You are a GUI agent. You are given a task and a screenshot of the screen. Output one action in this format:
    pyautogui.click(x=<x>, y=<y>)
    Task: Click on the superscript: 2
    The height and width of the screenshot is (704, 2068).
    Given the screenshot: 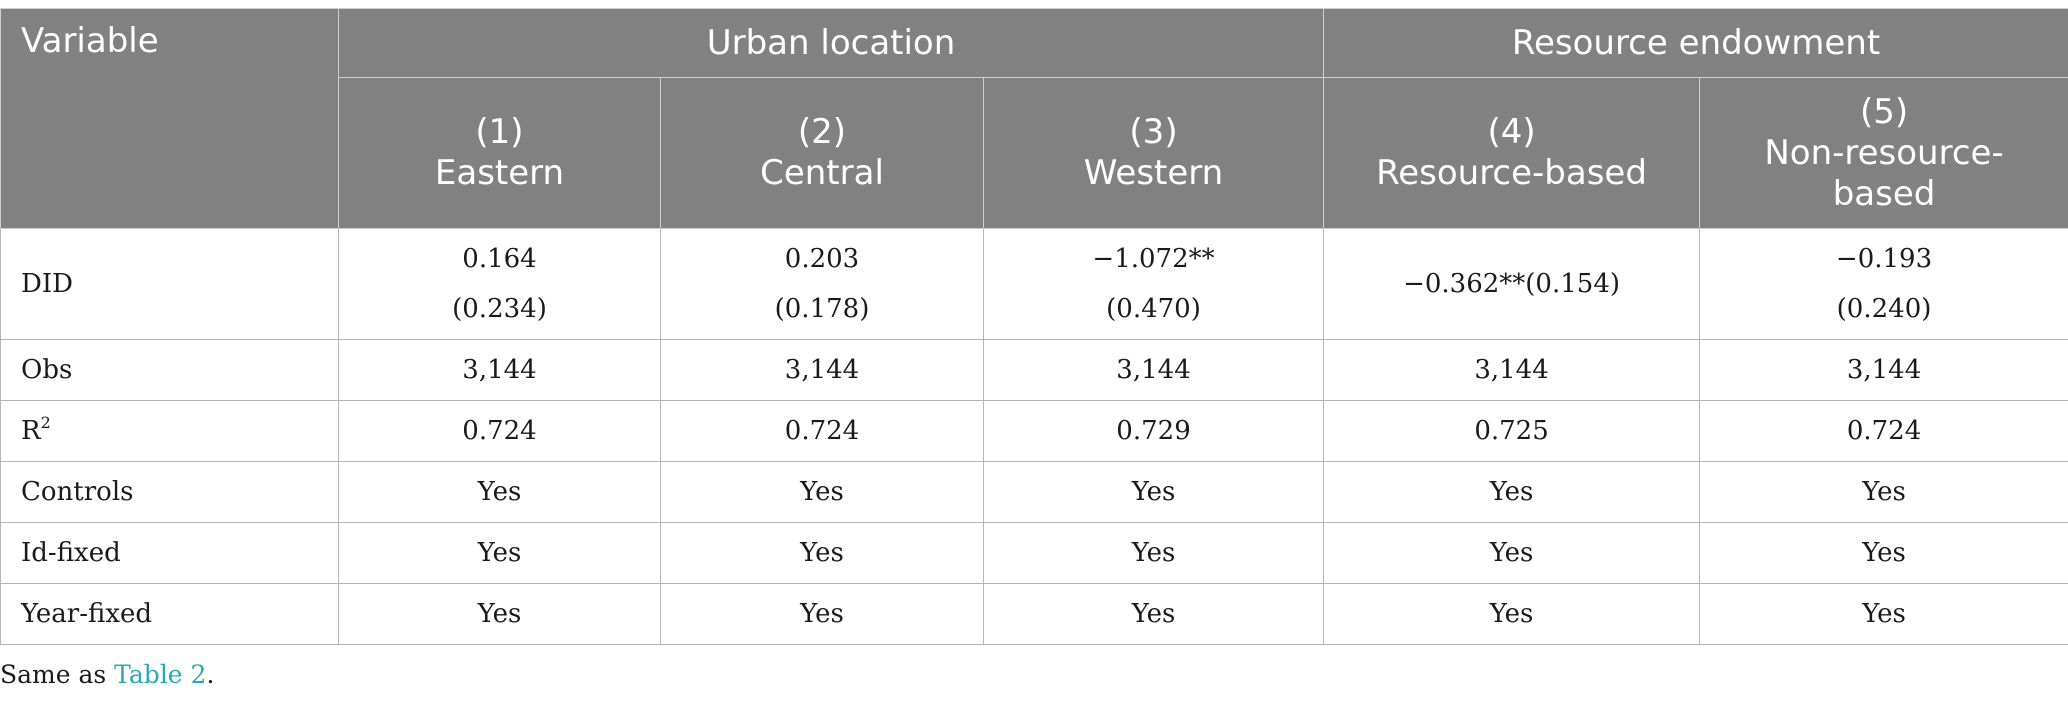 What is the action you would take?
    pyautogui.click(x=45, y=422)
    